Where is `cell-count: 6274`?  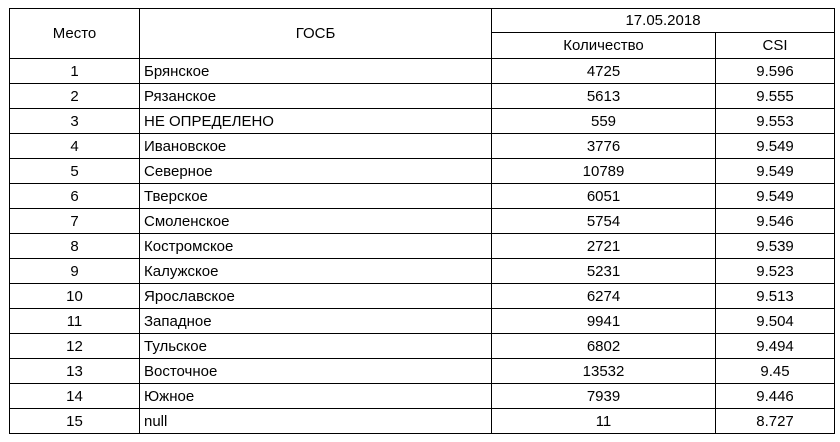 cell-count: 6274 is located at coordinates (603, 296).